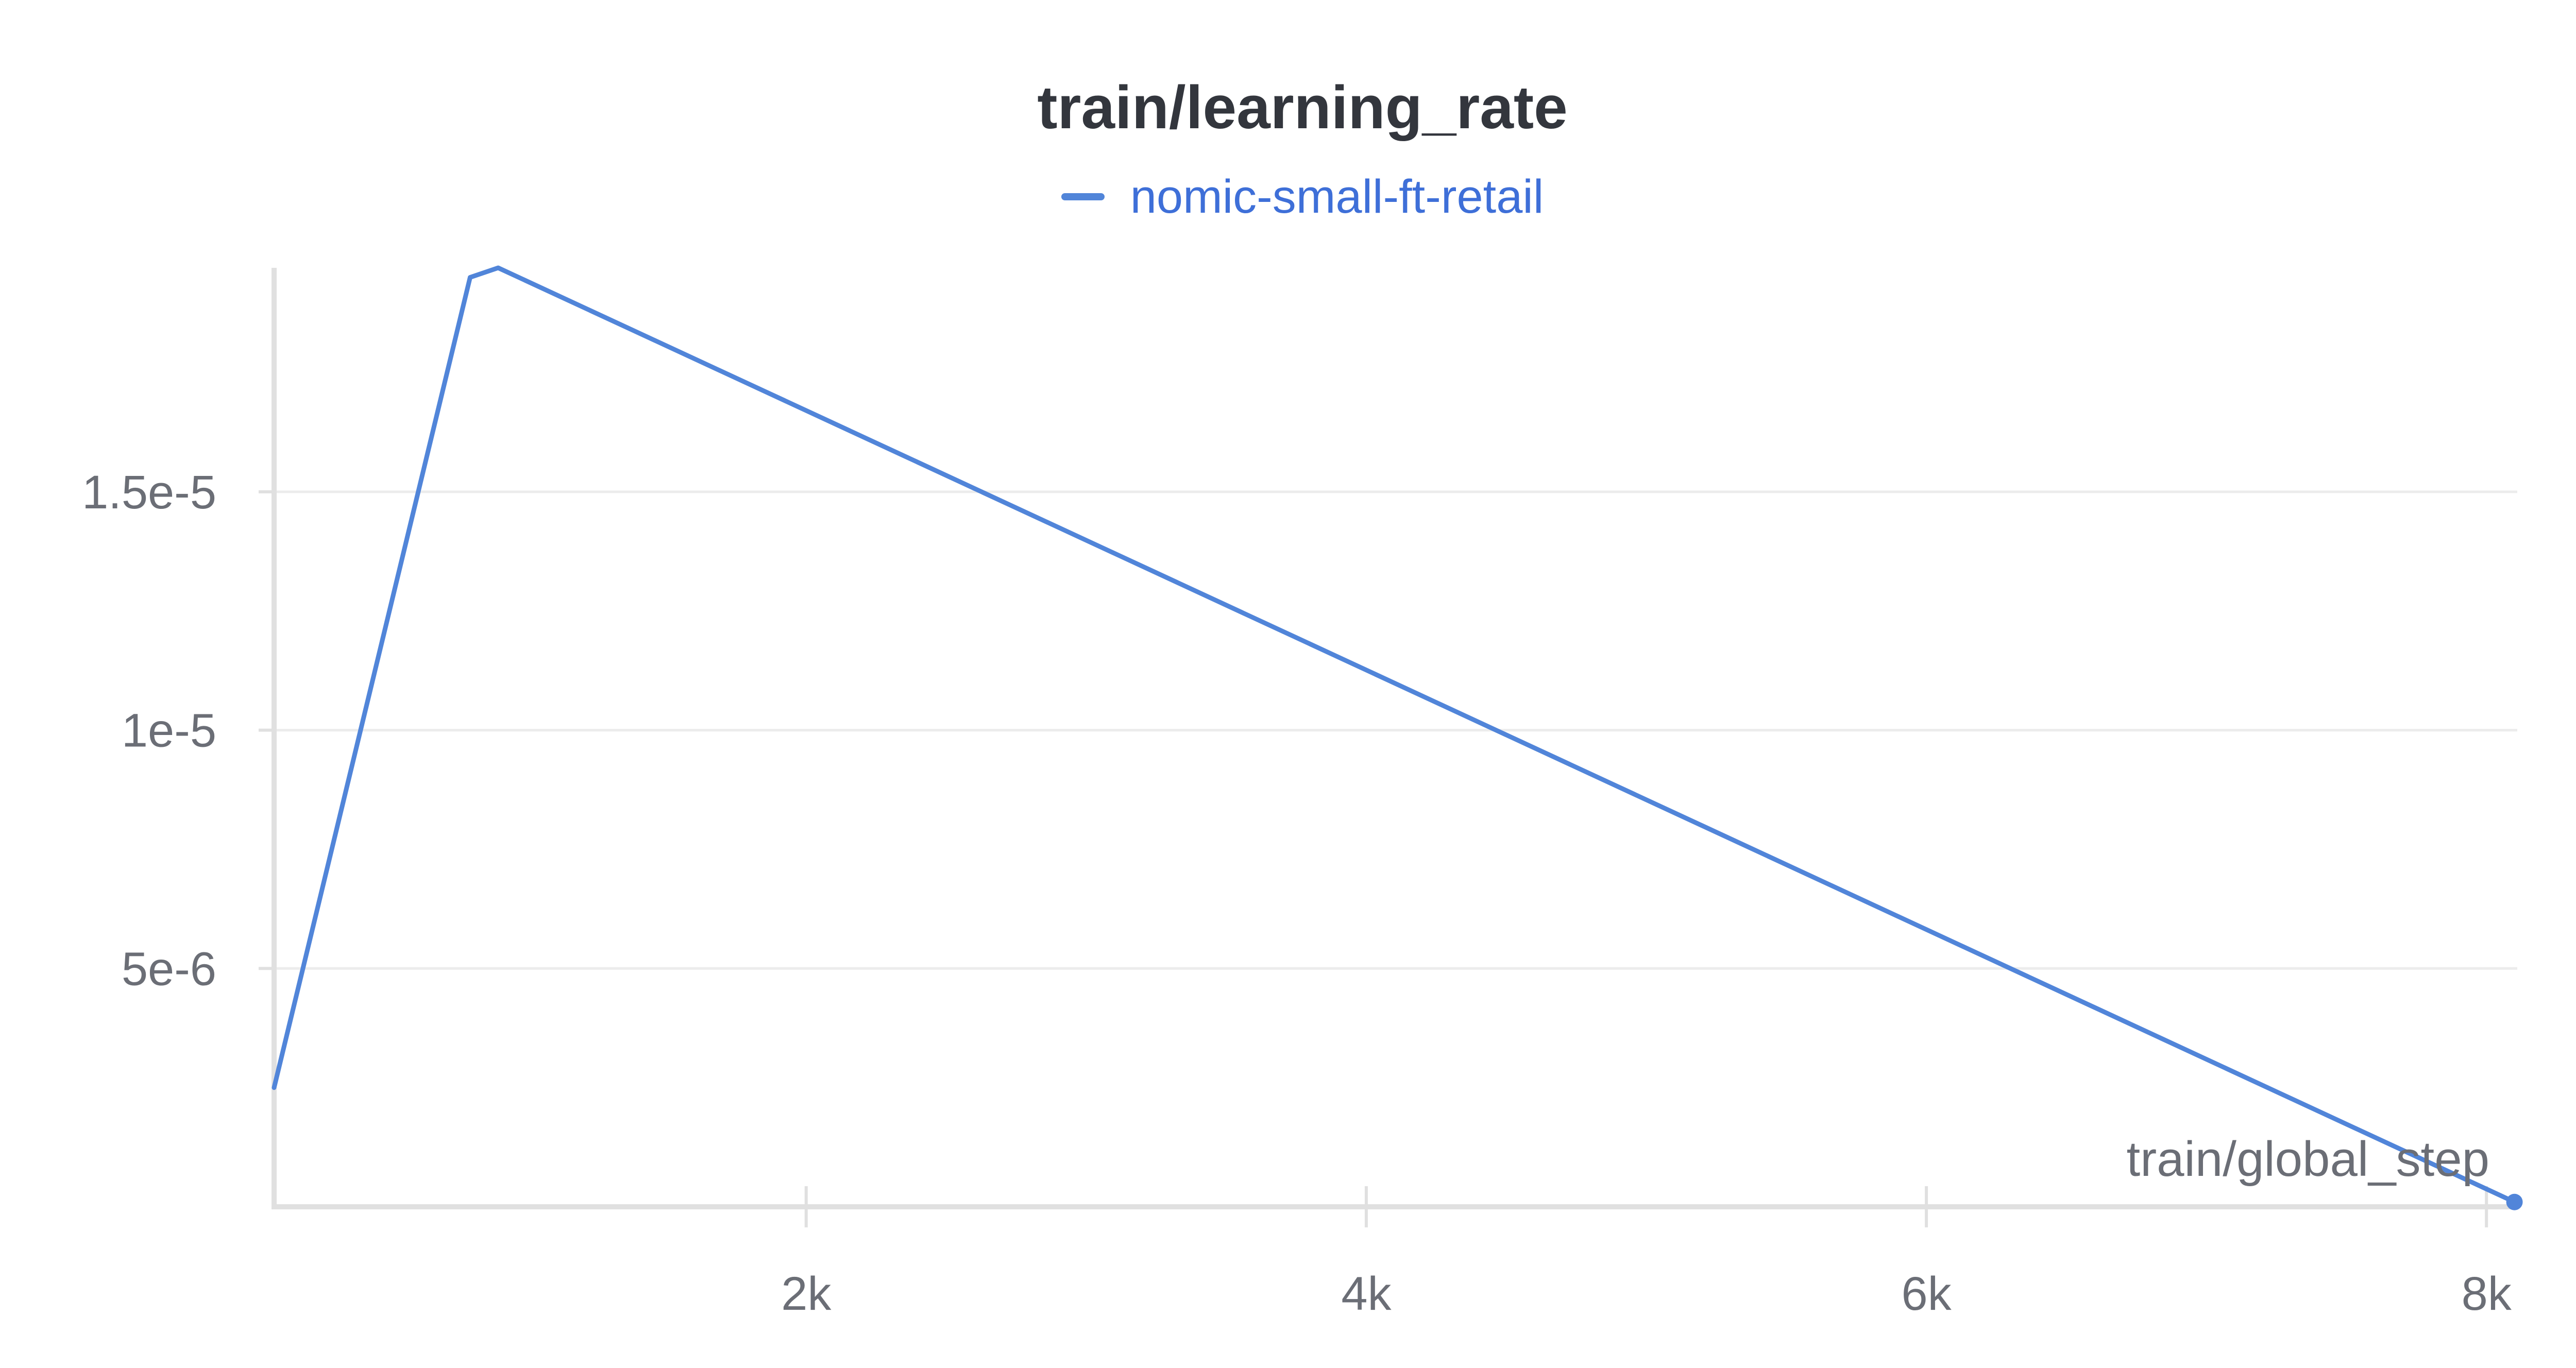 The height and width of the screenshot is (1368, 2576). Describe the element at coordinates (2487, 1294) in the screenshot. I see `x-tick-label: 8k` at that location.